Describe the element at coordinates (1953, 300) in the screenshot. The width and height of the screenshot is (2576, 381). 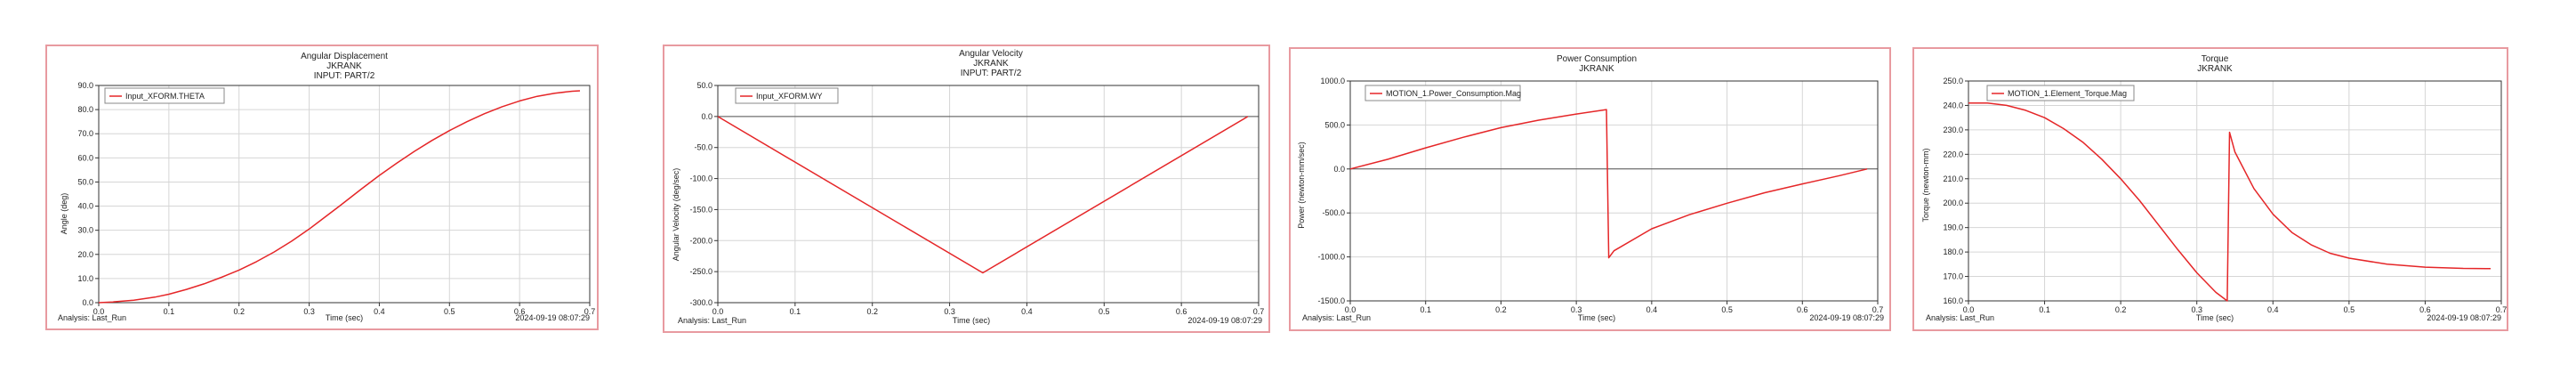
I see `y-tick-label: 160.0` at that location.